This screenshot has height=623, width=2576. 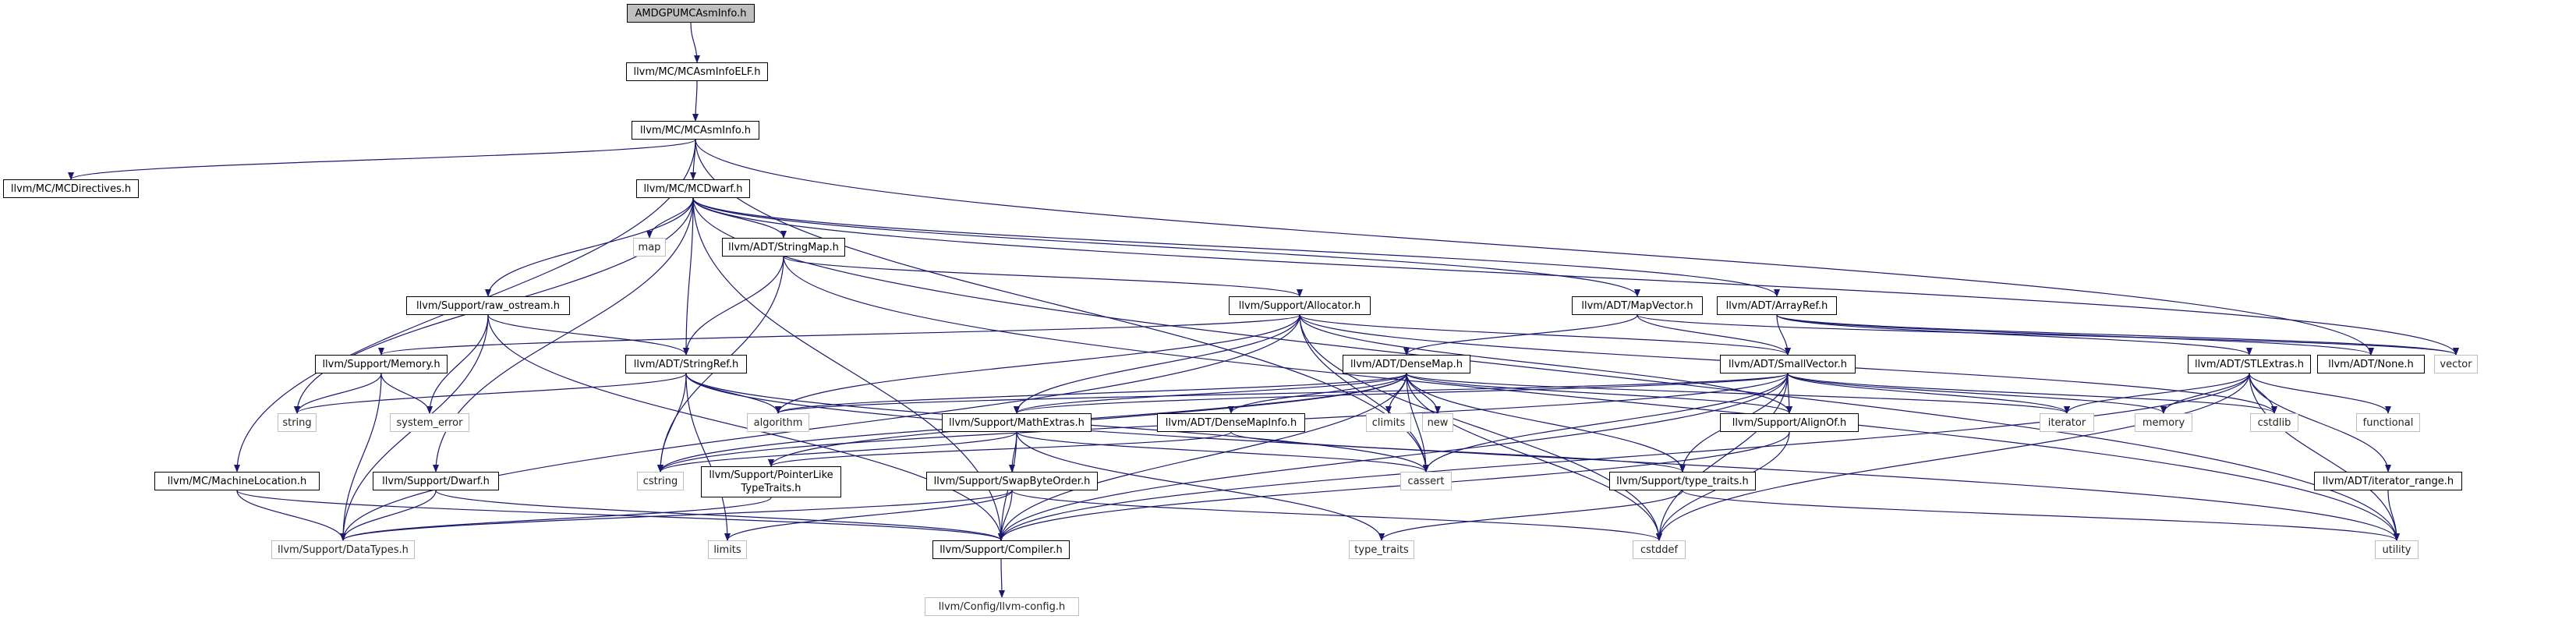 I want to click on node-arrayref-h: llvm/ADT/ArrayRef.h, so click(x=1777, y=305).